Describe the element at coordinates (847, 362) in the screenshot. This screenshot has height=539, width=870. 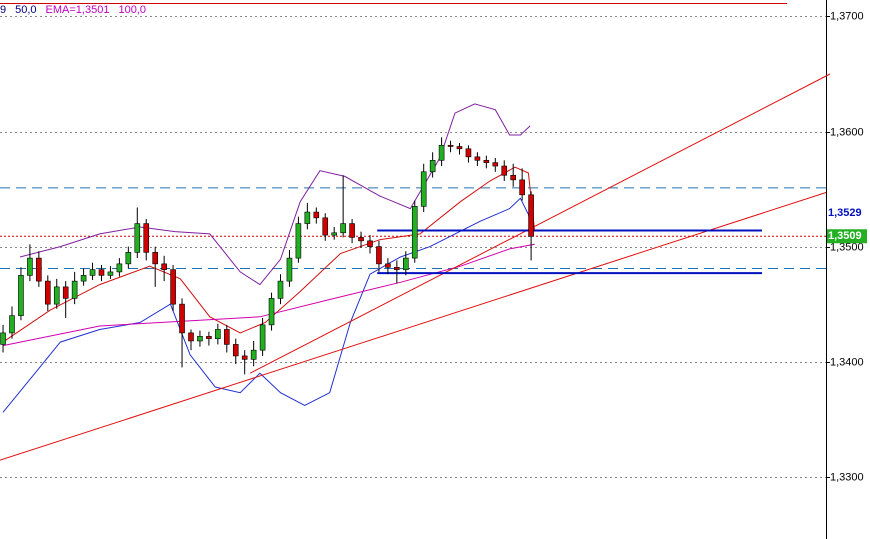
I see `y-tick-label: 1,3400` at that location.